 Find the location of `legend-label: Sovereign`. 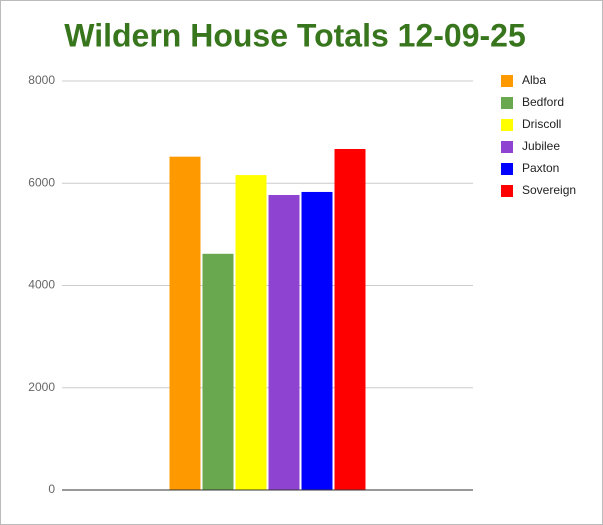

legend-label: Sovereign is located at coordinates (549, 190).